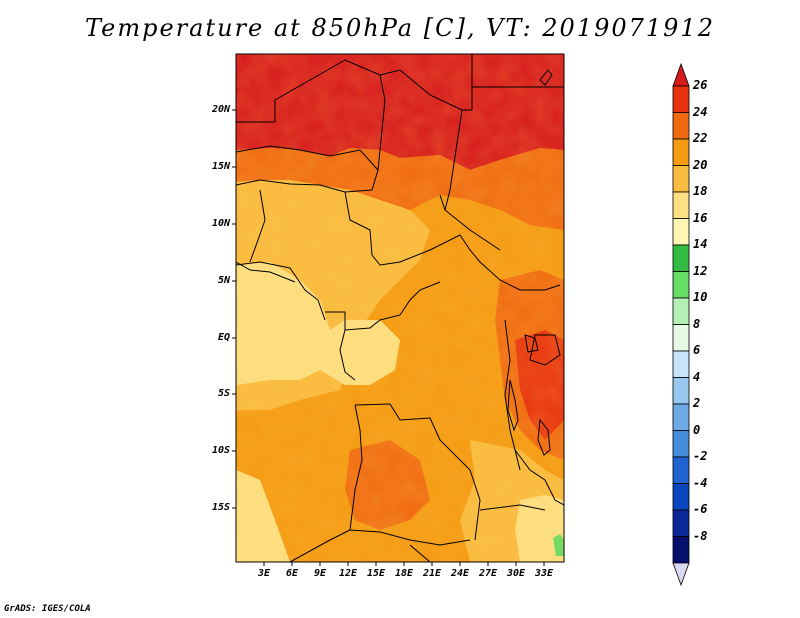 This screenshot has width=800, height=618. What do you see at coordinates (223, 280) in the screenshot?
I see `lat-label: 5N` at bounding box center [223, 280].